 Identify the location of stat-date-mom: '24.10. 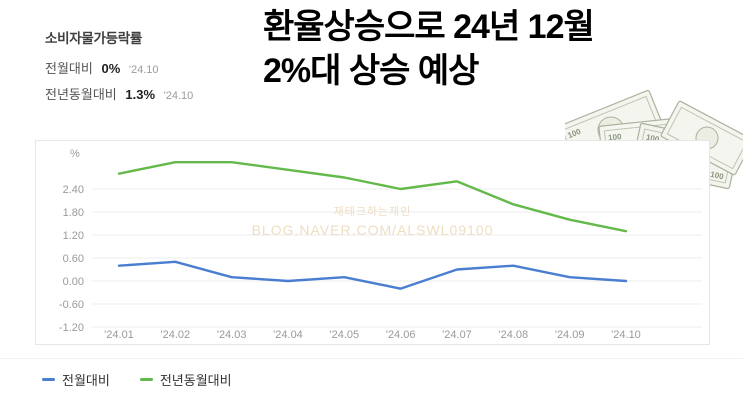
(143, 70).